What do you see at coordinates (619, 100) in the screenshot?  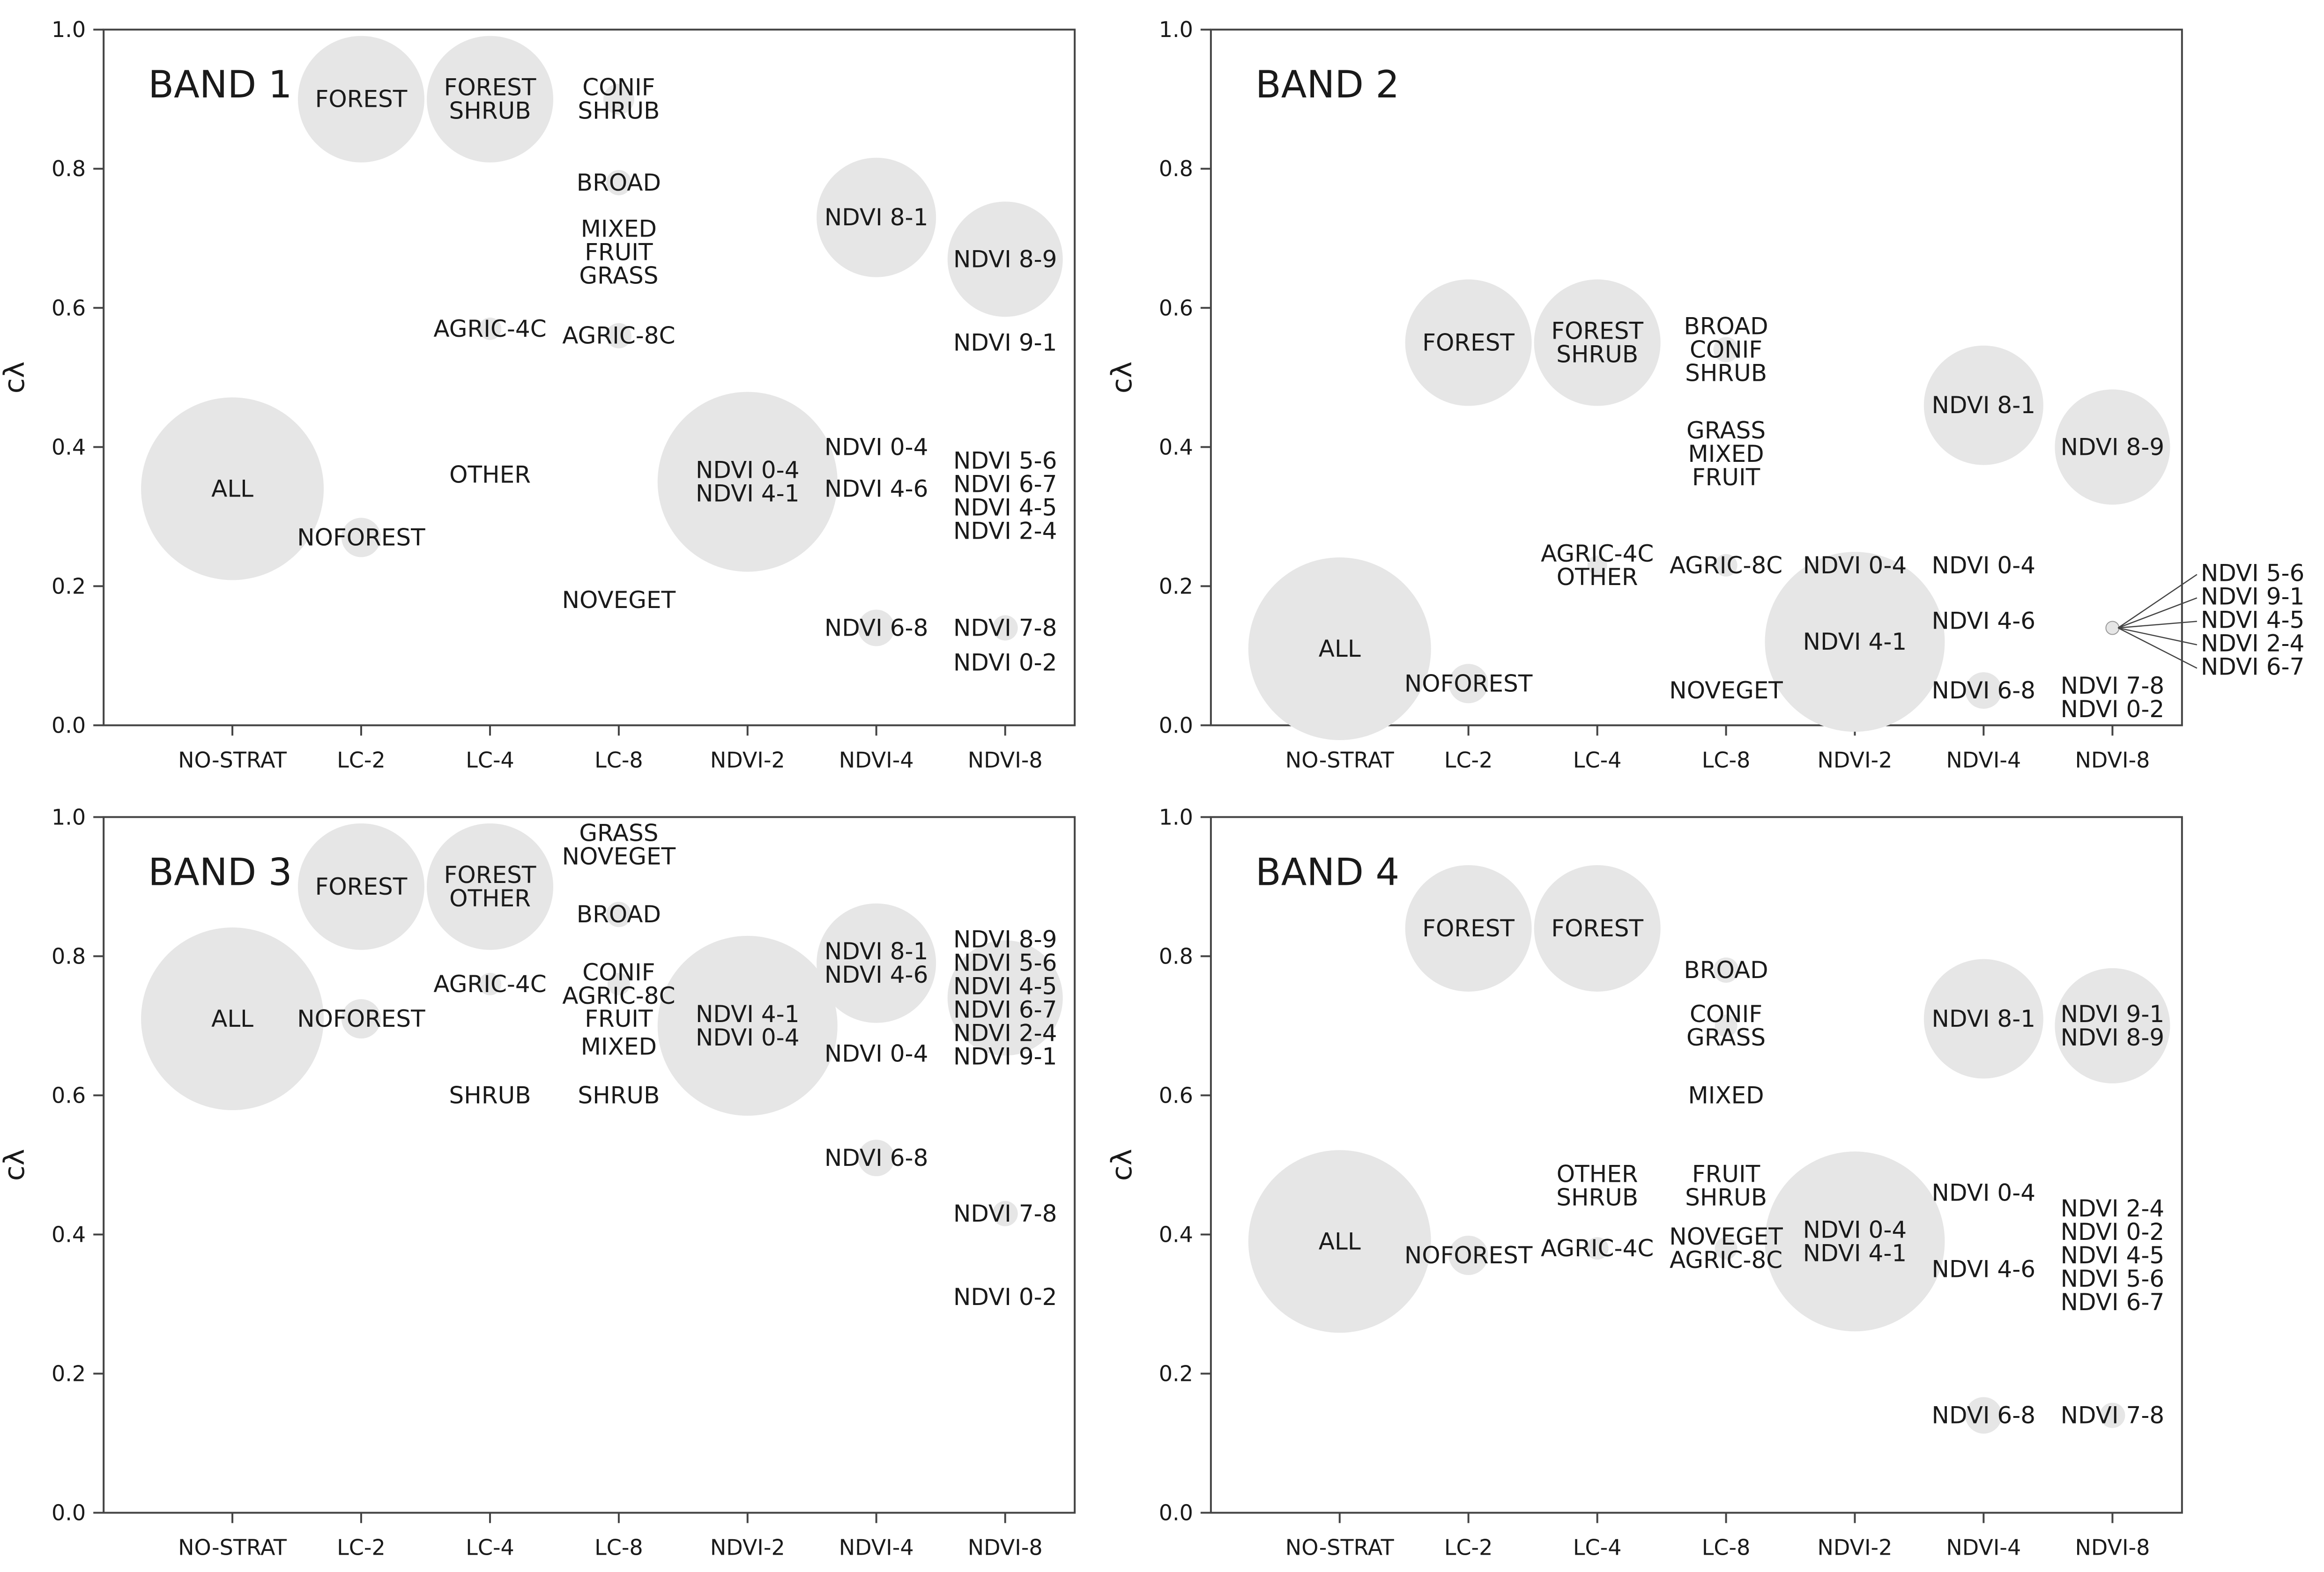 I see `point-label-conif: CONIF SHRUB` at bounding box center [619, 100].